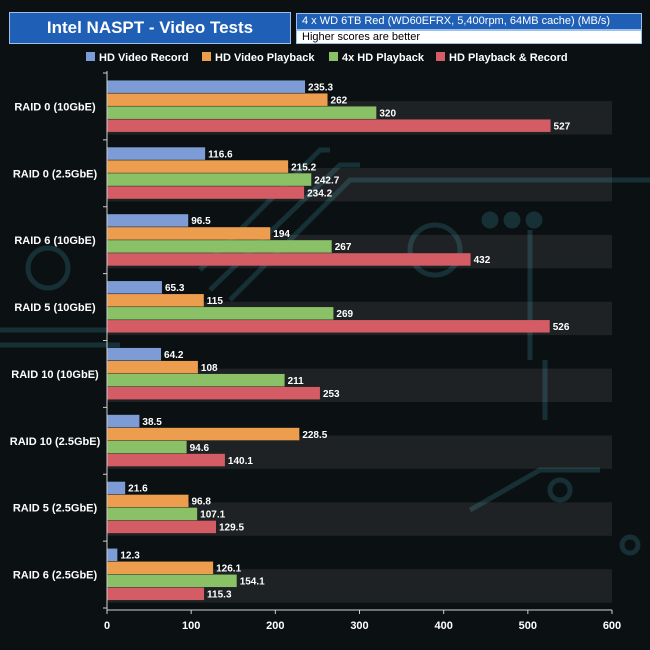 The width and height of the screenshot is (650, 650). I want to click on data-label: 432, so click(482, 260).